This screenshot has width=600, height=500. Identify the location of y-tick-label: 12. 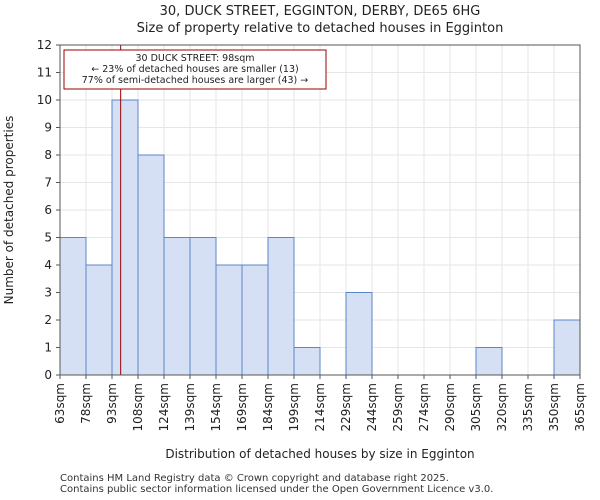
(44, 45).